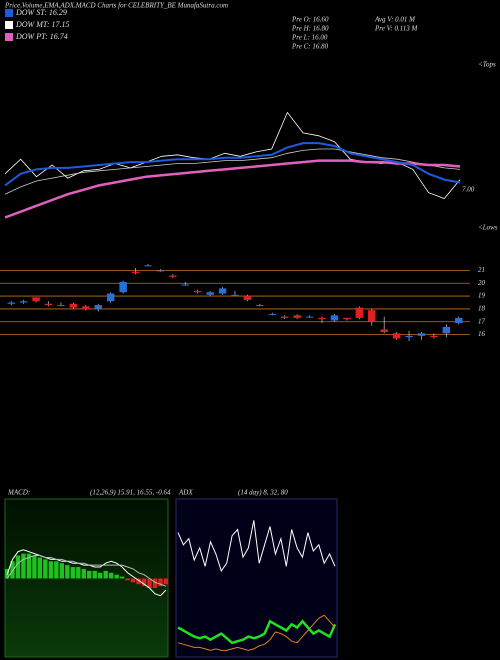 The image size is (500, 660). I want to click on panel-title: MACD:, so click(18, 493).